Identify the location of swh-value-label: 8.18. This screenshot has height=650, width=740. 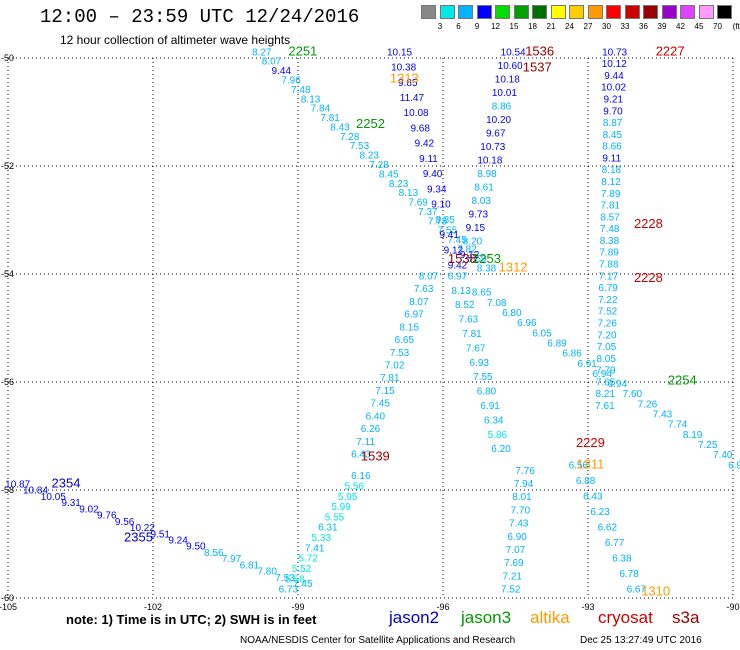
(612, 170).